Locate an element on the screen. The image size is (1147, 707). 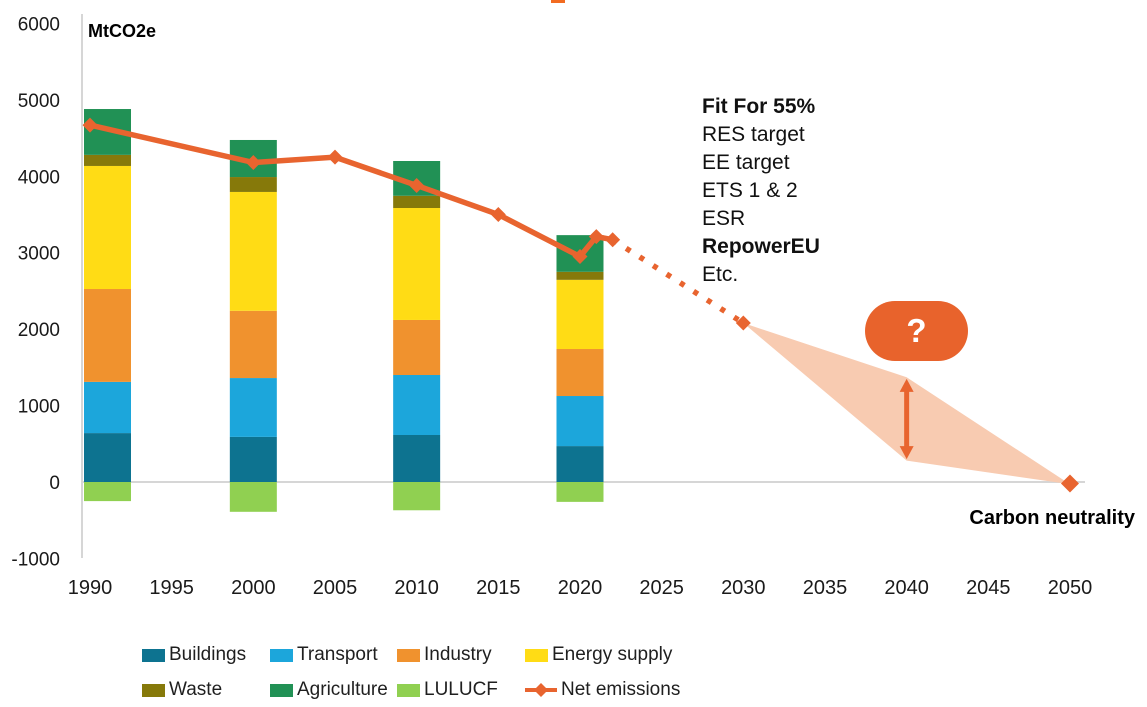
net-emissions-marker-2021 is located at coordinates (596, 237).